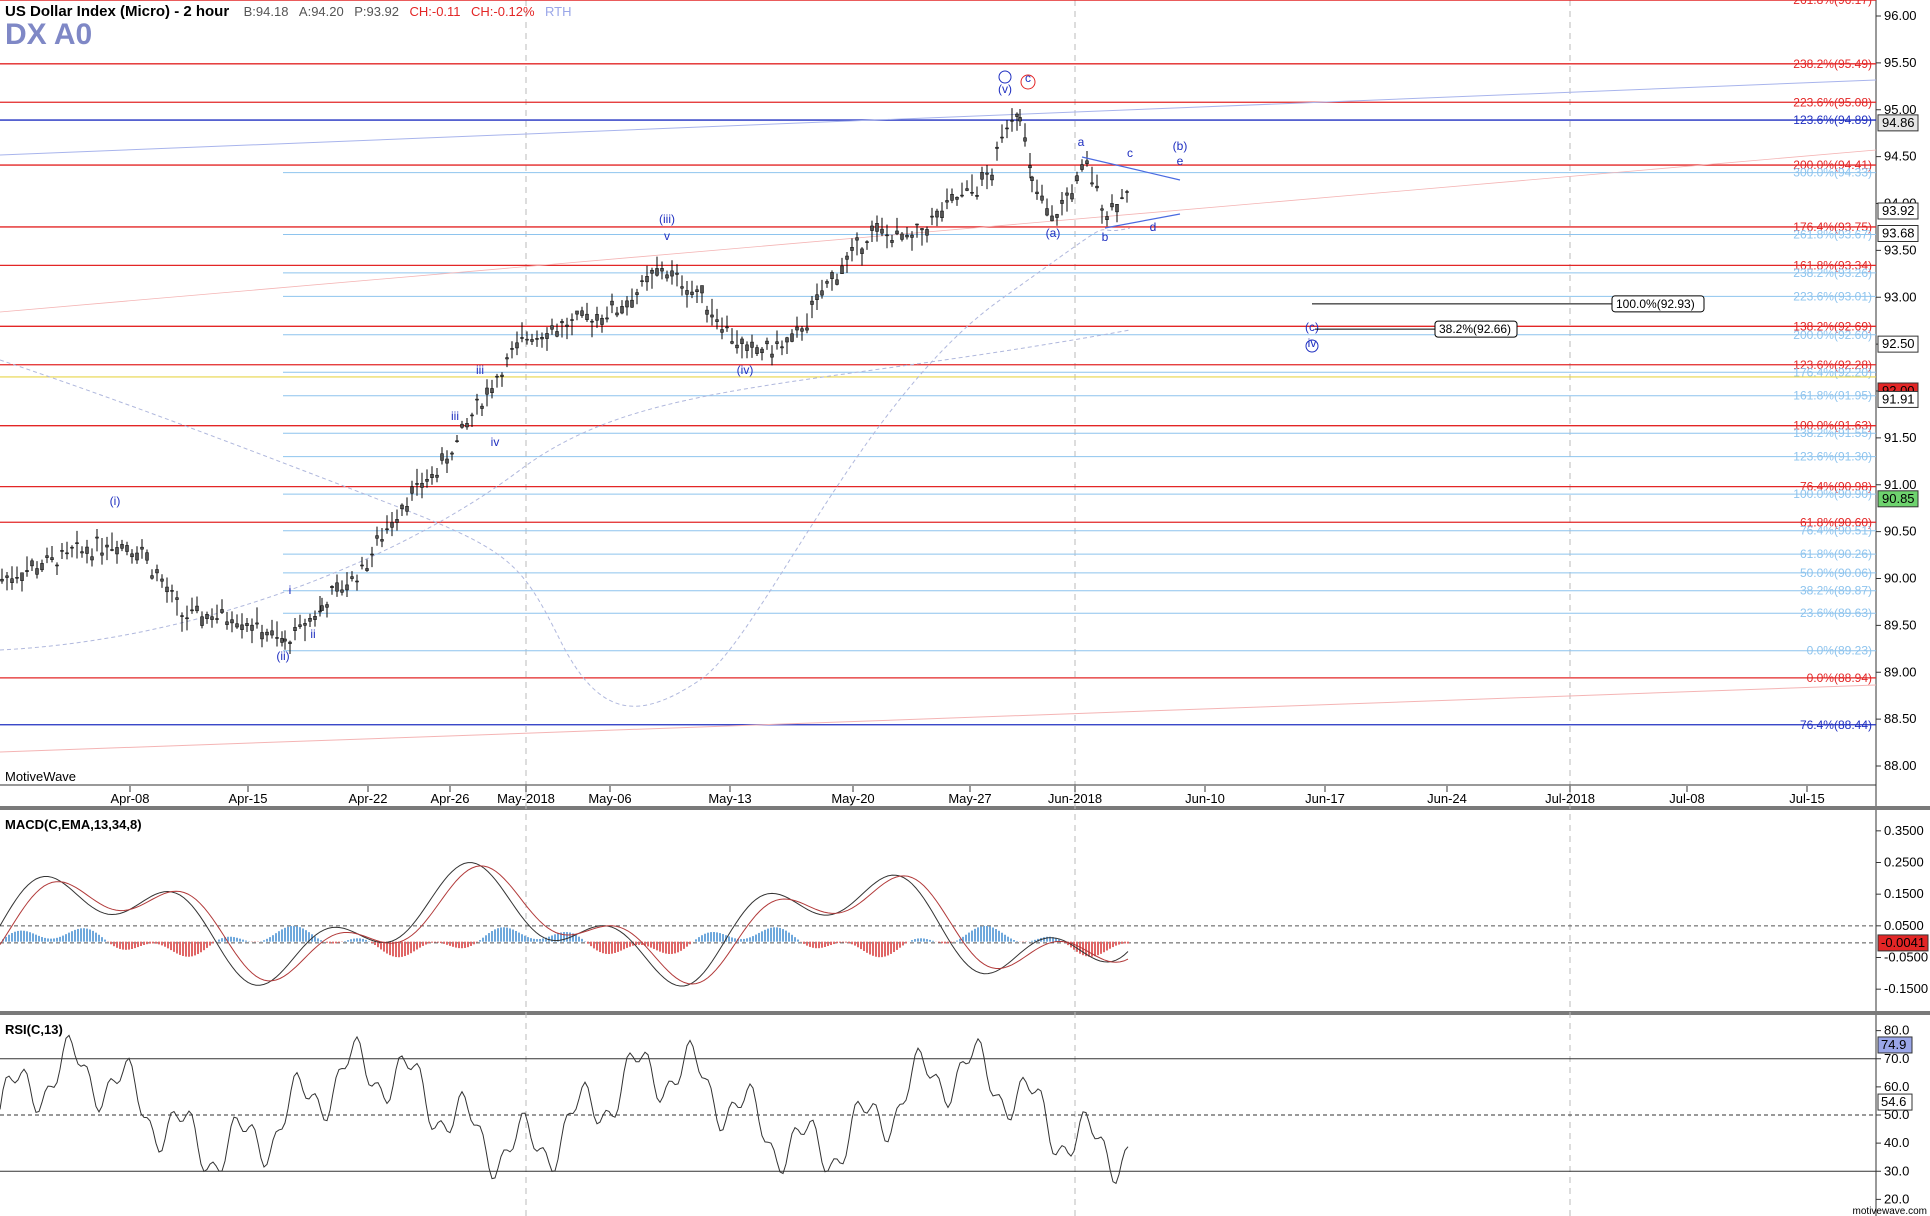 The height and width of the screenshot is (1216, 1930). I want to click on wave-label: d, so click(1153, 227).